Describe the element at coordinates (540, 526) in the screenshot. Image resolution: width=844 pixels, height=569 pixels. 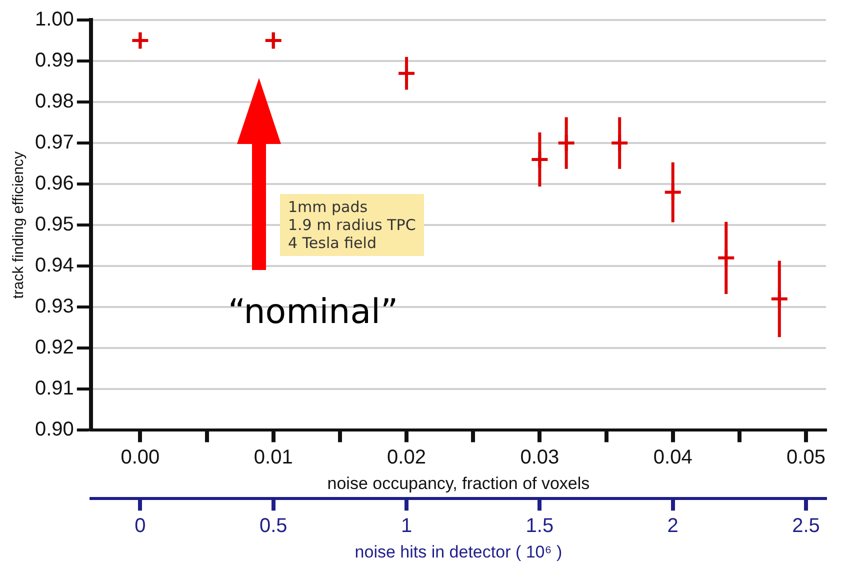
I see `x2-tick-label: 1.5` at that location.